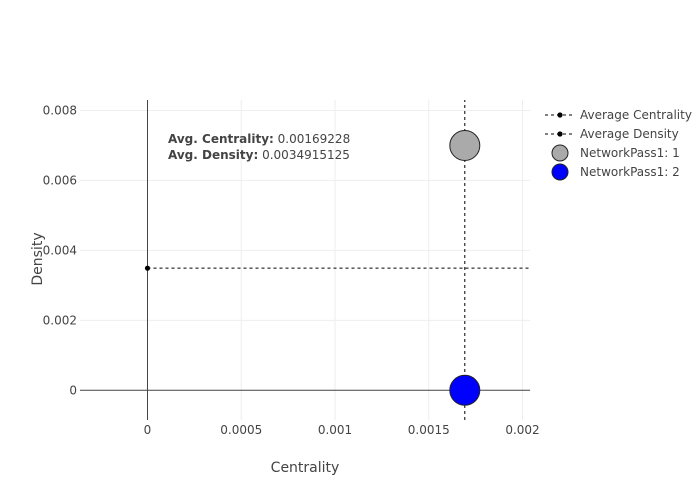  What do you see at coordinates (60, 320) in the screenshot?
I see `y-tick-label: 0.002` at bounding box center [60, 320].